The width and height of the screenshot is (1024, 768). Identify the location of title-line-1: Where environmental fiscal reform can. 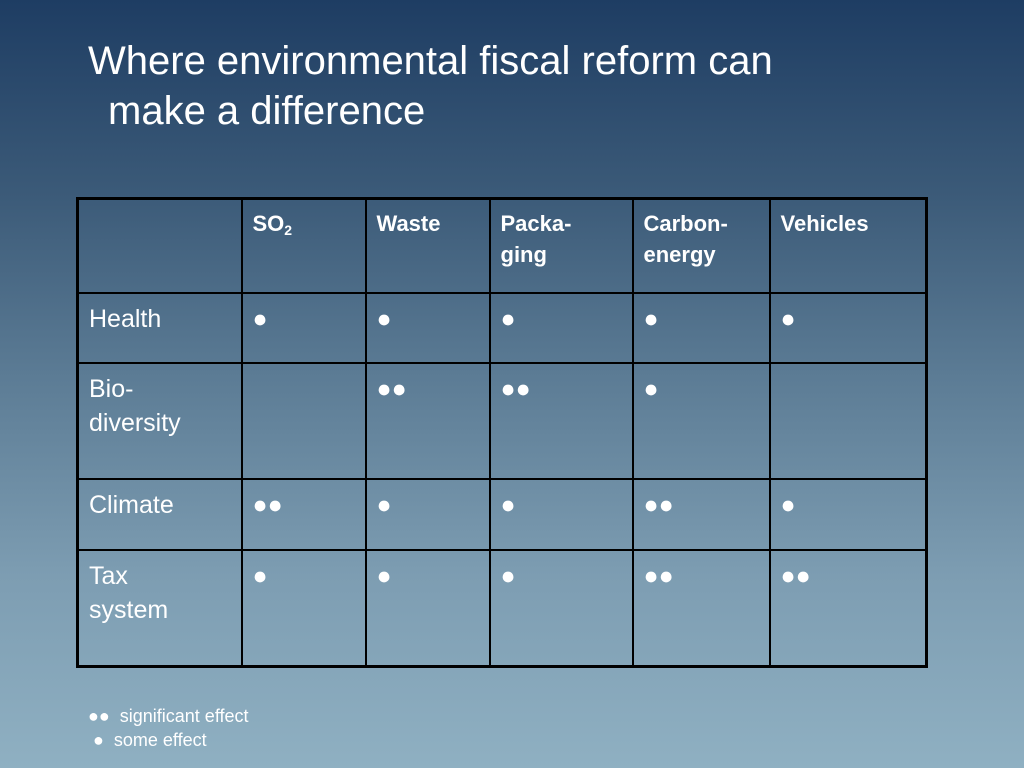
(430, 61).